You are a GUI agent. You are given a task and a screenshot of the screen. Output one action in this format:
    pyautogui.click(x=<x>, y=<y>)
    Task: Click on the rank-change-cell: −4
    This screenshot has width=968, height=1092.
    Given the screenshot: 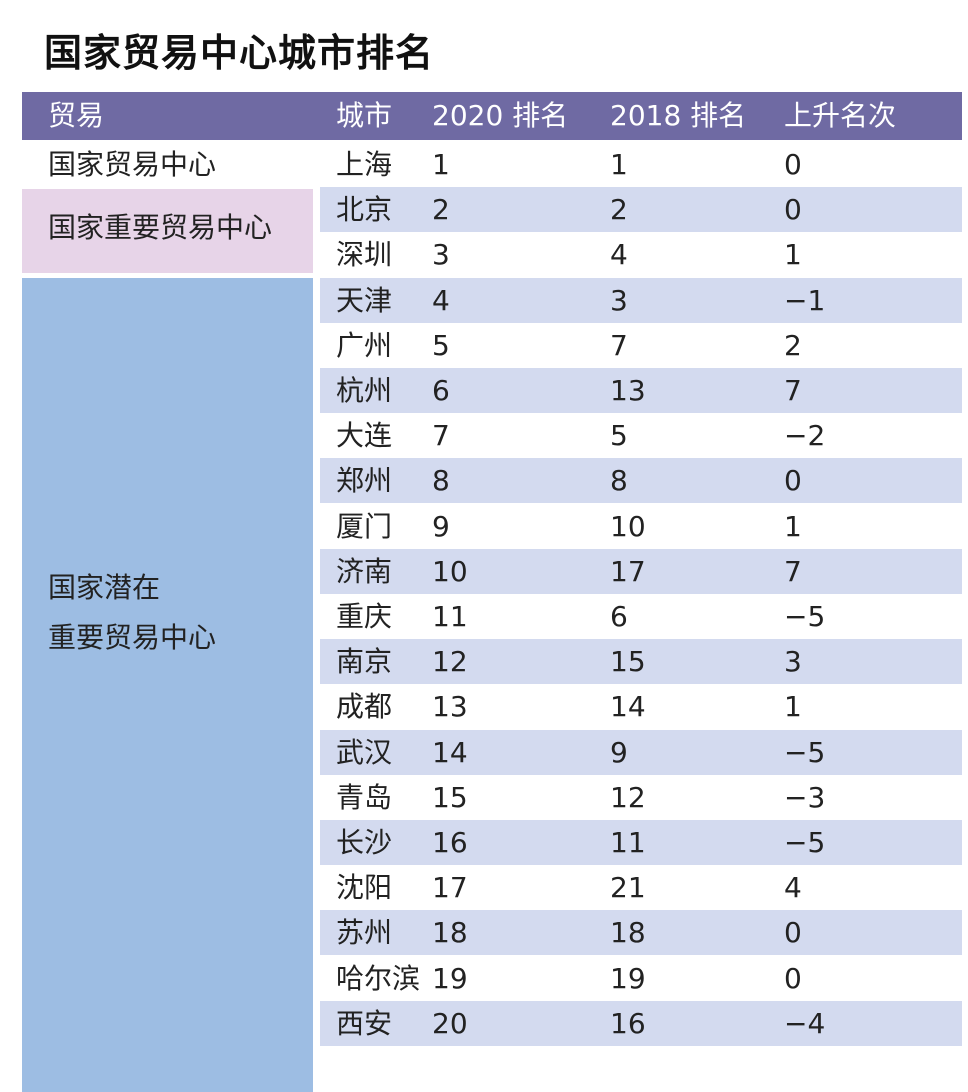 What is the action you would take?
    pyautogui.click(x=805, y=1023)
    